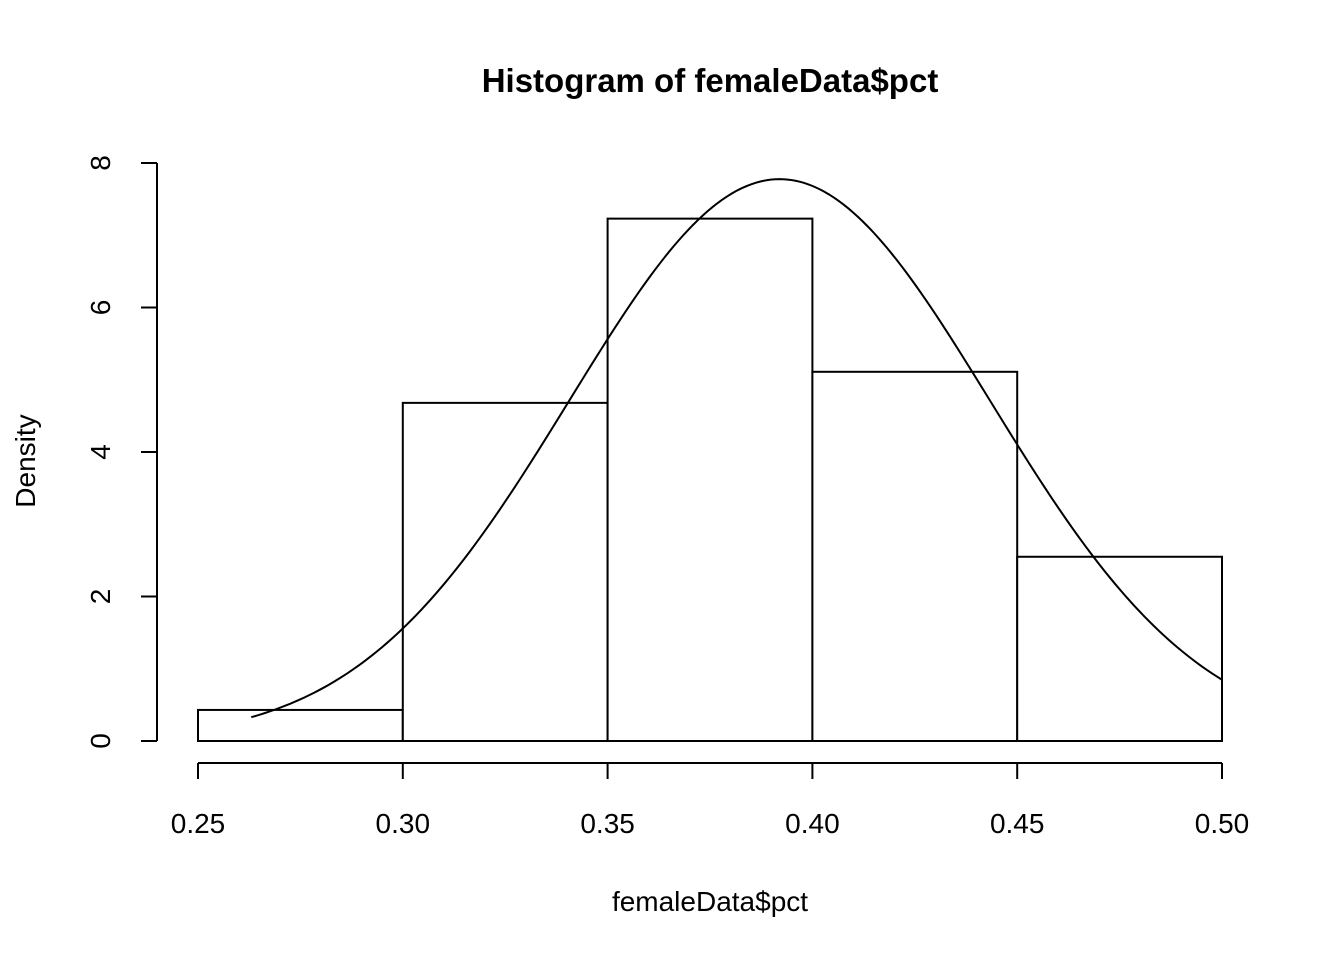 This screenshot has width=1344, height=960. Describe the element at coordinates (812, 823) in the screenshot. I see `x-tick-label-3: 0.40` at that location.